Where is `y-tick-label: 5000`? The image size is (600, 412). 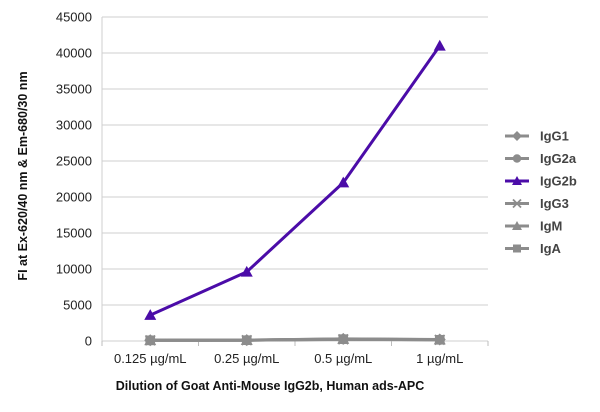
y-tick-label: 5000 is located at coordinates (77, 305).